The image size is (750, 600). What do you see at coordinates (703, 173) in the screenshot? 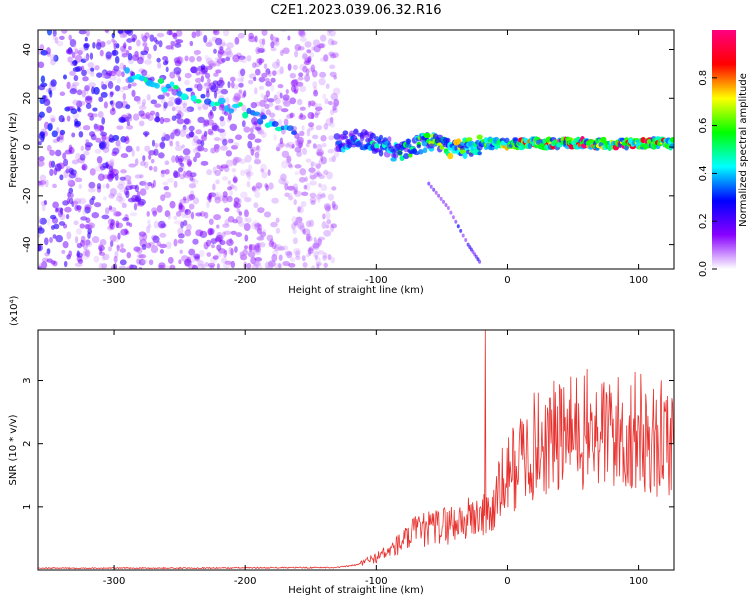
I see `colorbar-tick-label: 0.4` at bounding box center [703, 173].